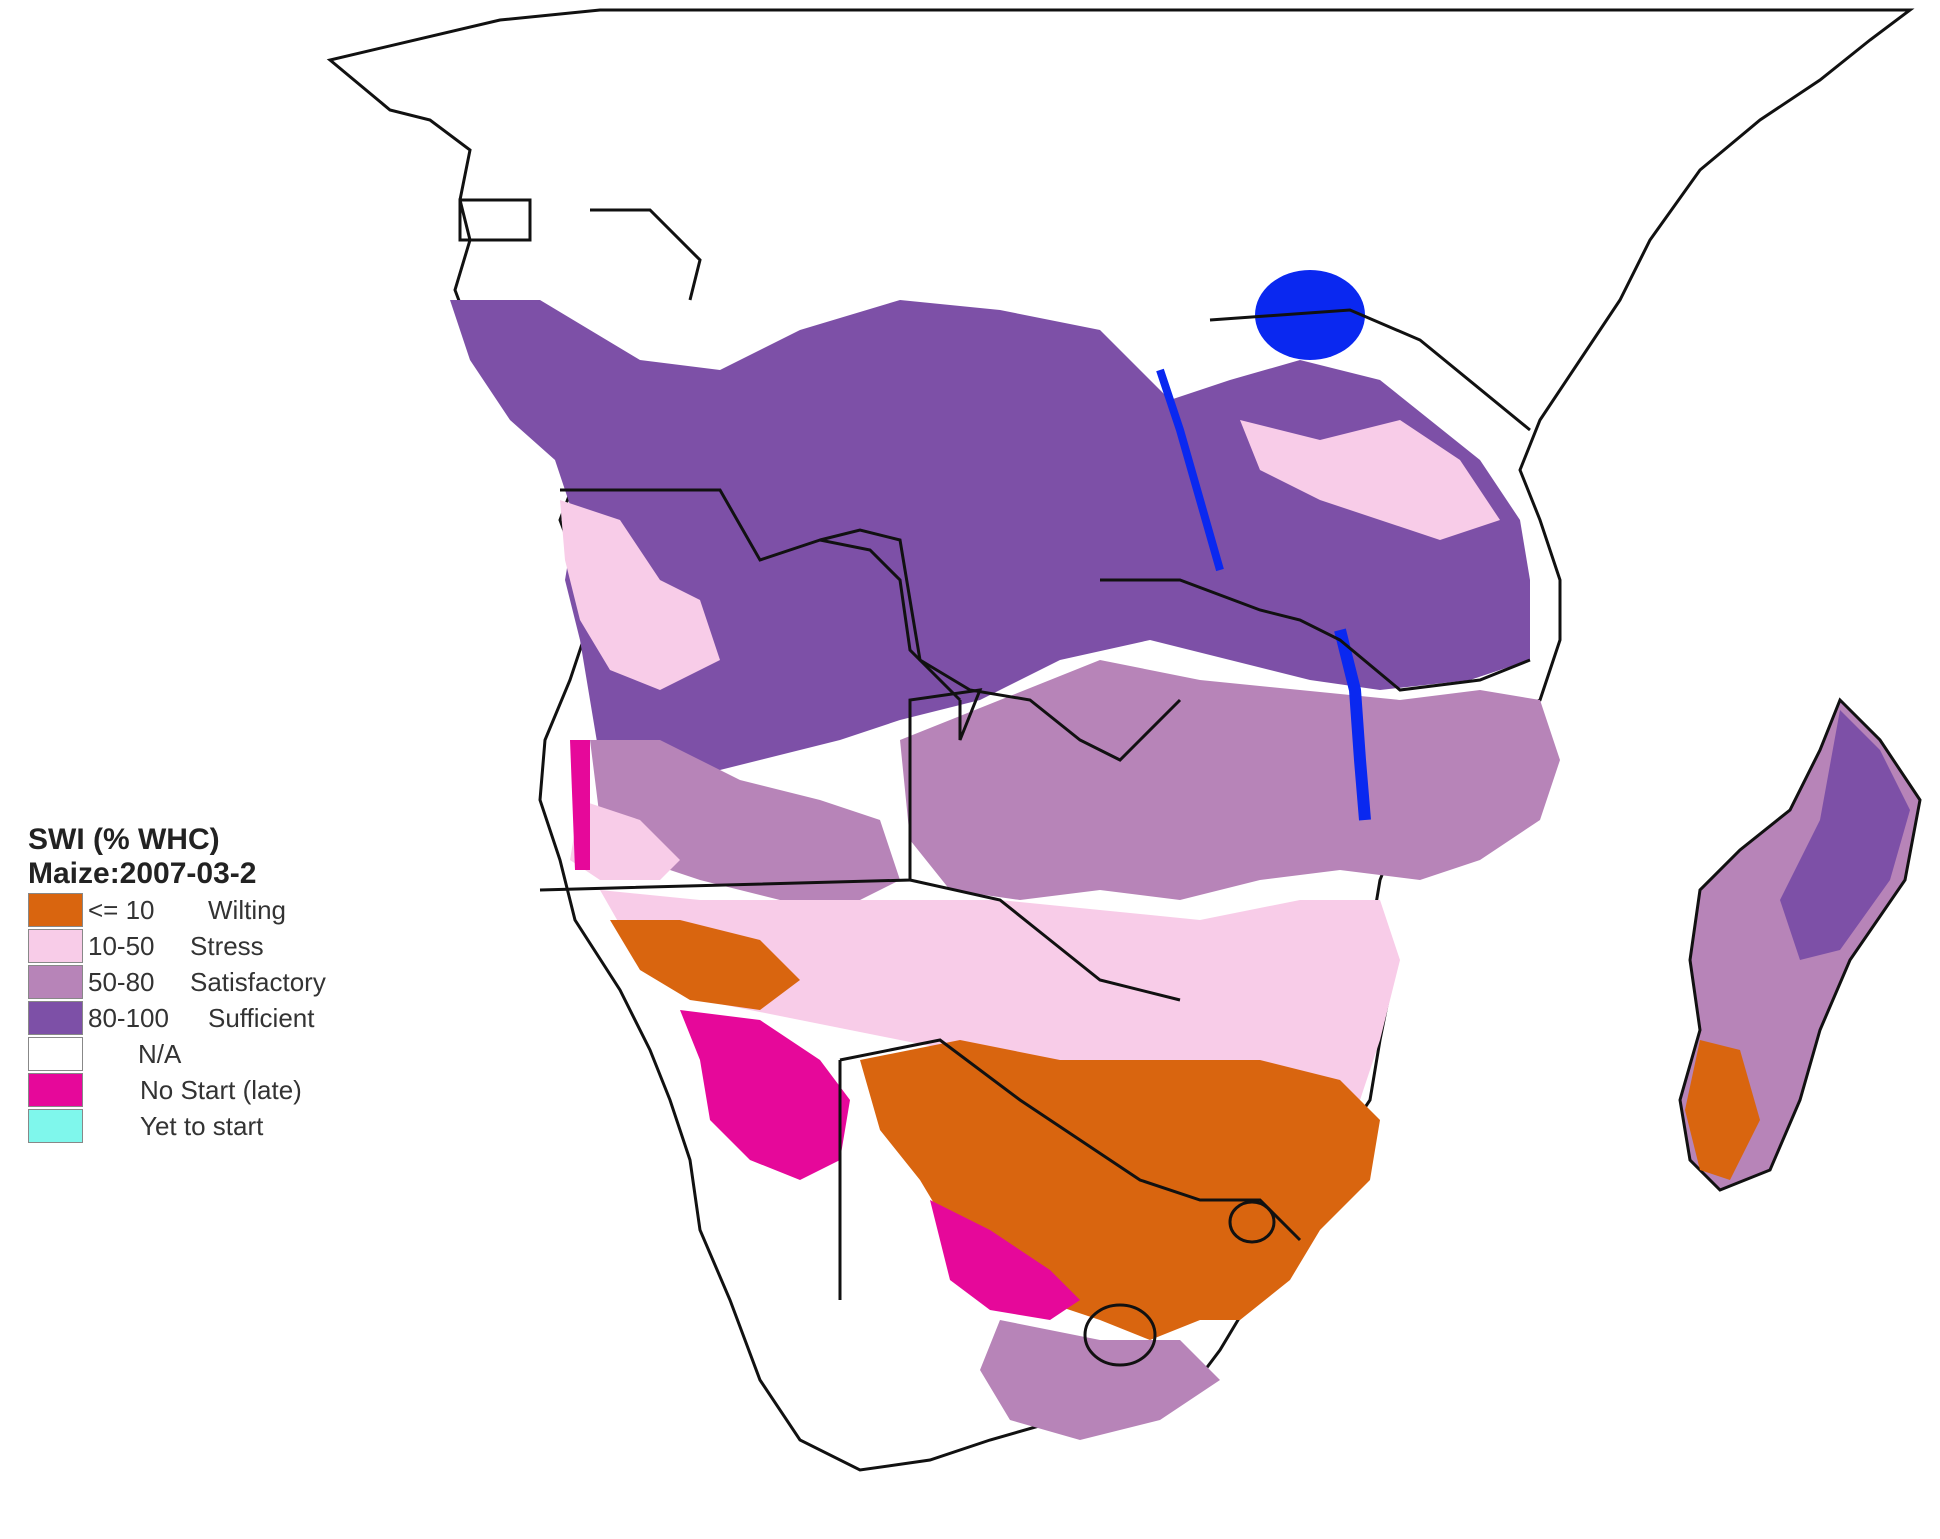  I want to click on legend-range: 50-80, so click(121, 982).